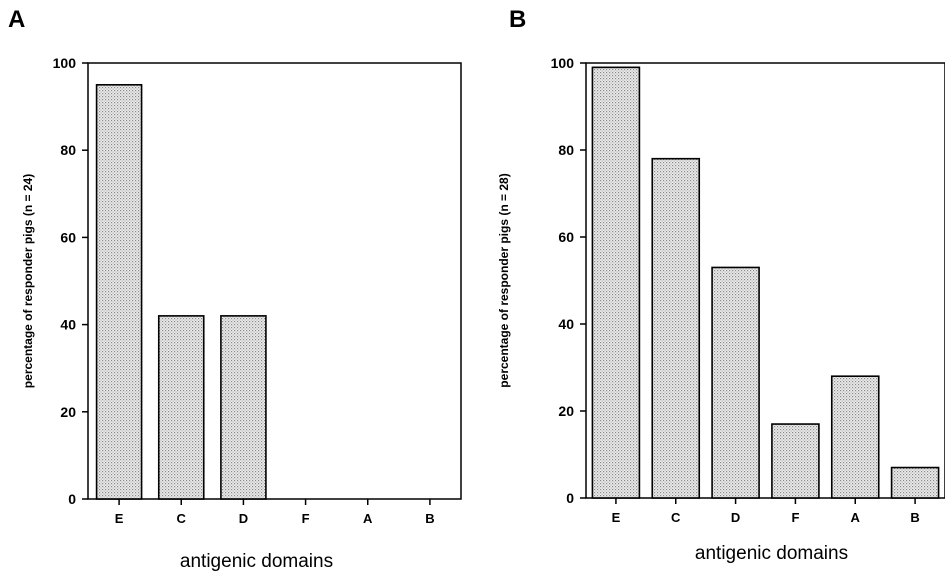 This screenshot has height=576, width=945. Describe the element at coordinates (28, 281) in the screenshot. I see `y-axis-label: percentage of responder pigs (n = 24)` at that location.